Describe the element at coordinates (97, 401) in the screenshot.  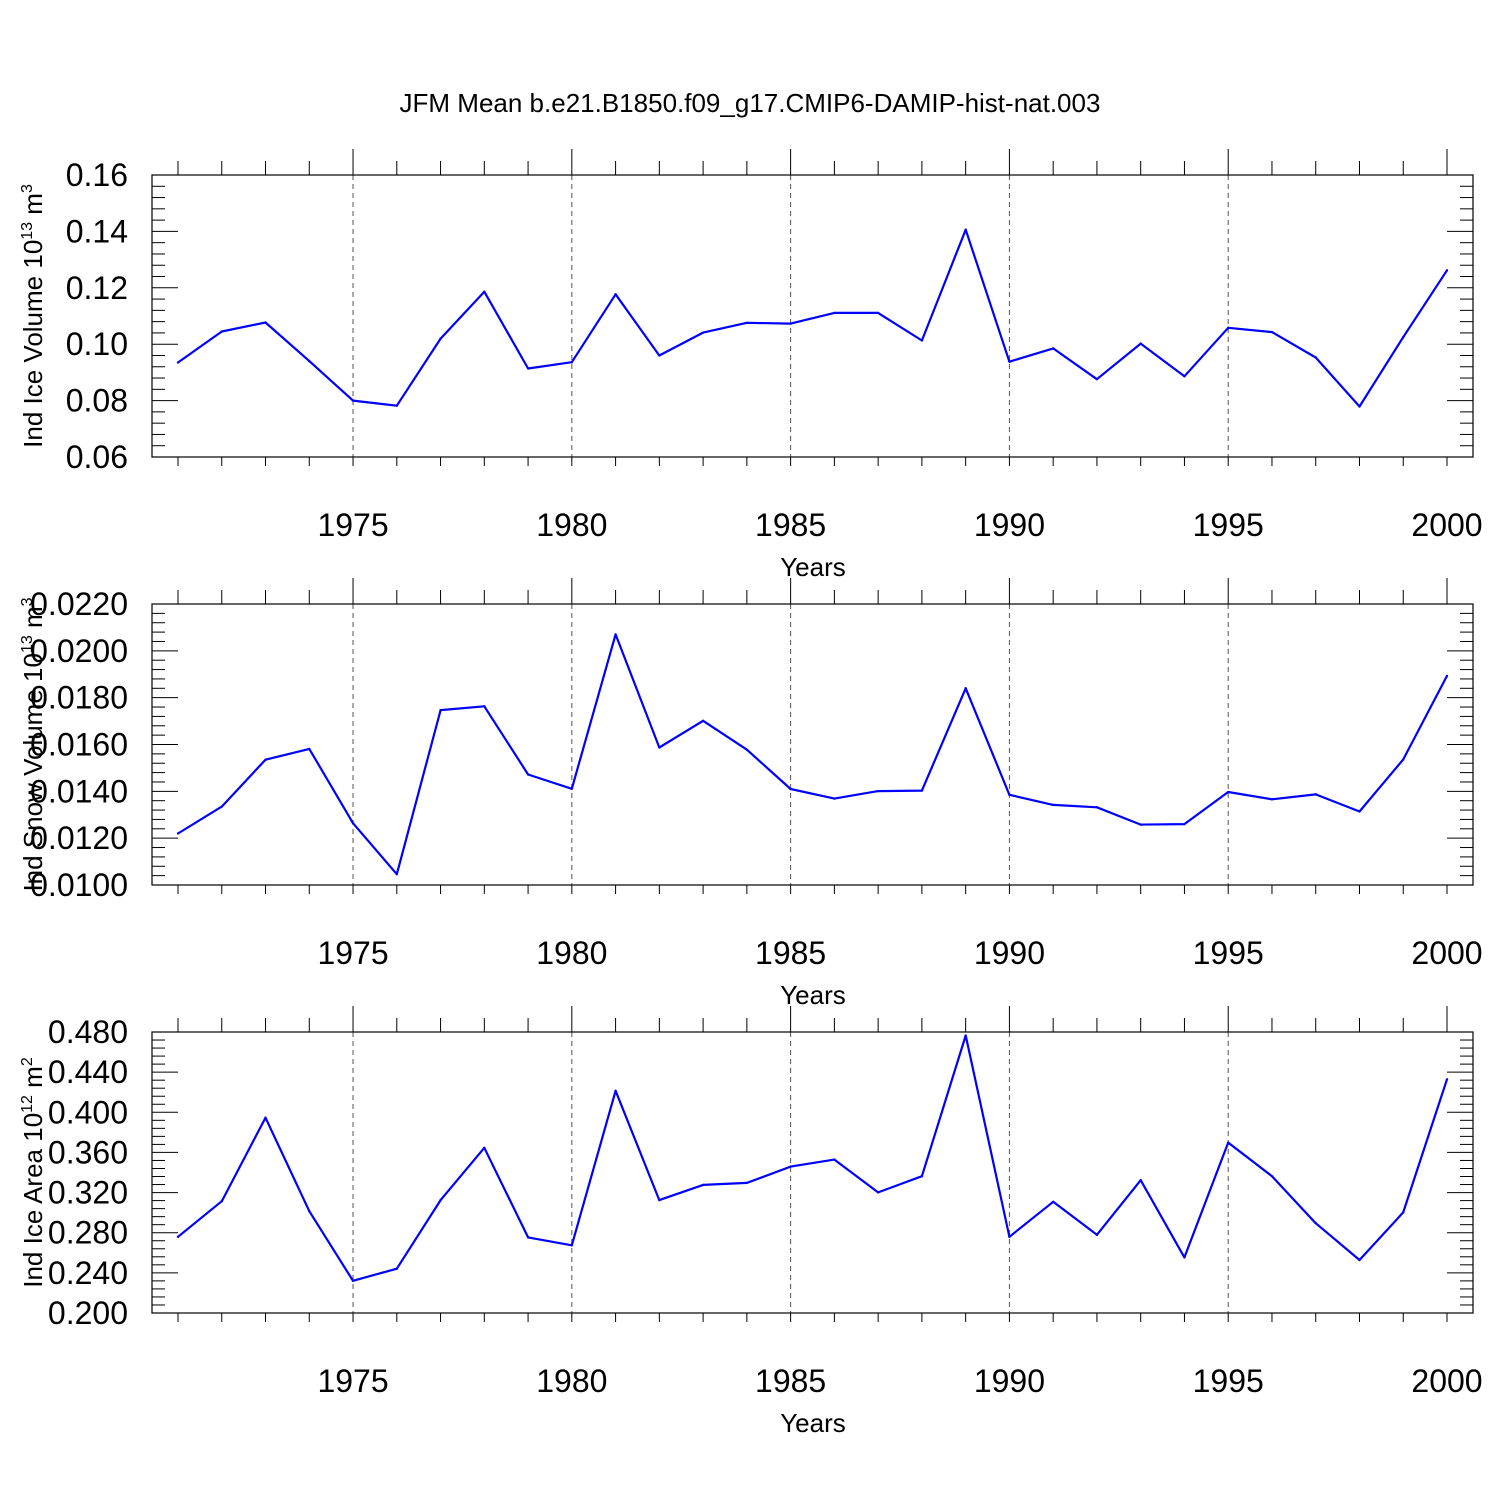
I see `y-tick-label: 0.08` at that location.